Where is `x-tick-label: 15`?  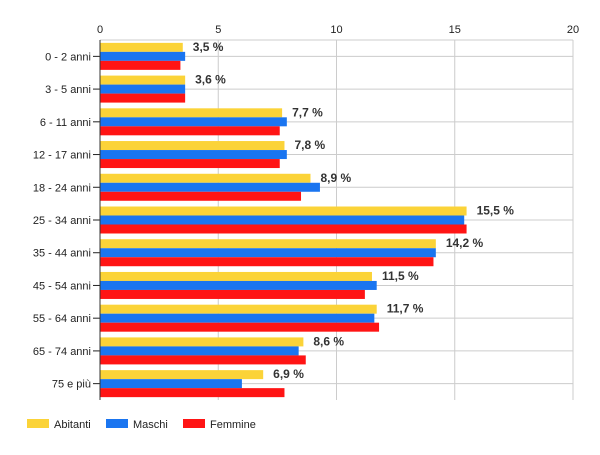
x-tick-label: 15 is located at coordinates (455, 30).